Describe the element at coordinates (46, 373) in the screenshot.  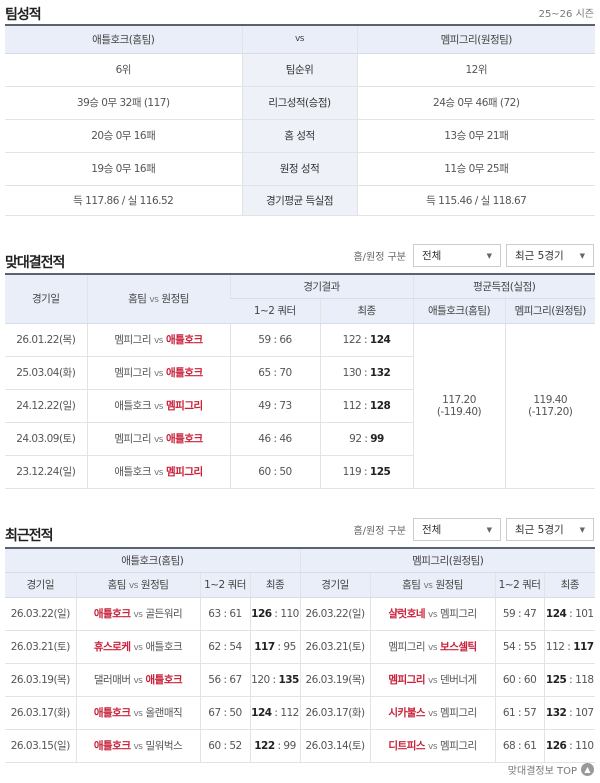
I see `date: 25.03.04(화)` at that location.